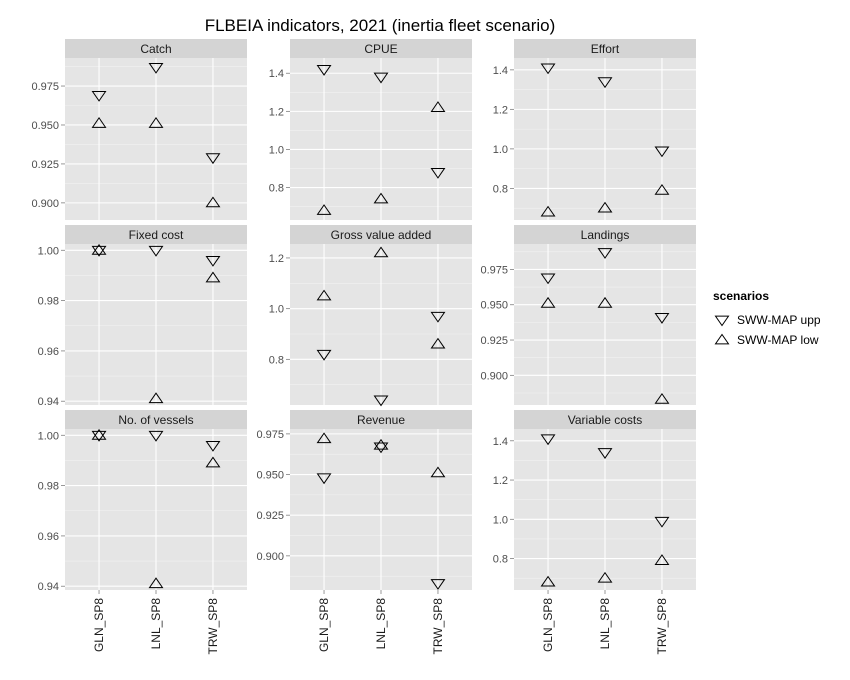  I want to click on facet-title: Gross value added, so click(381, 235).